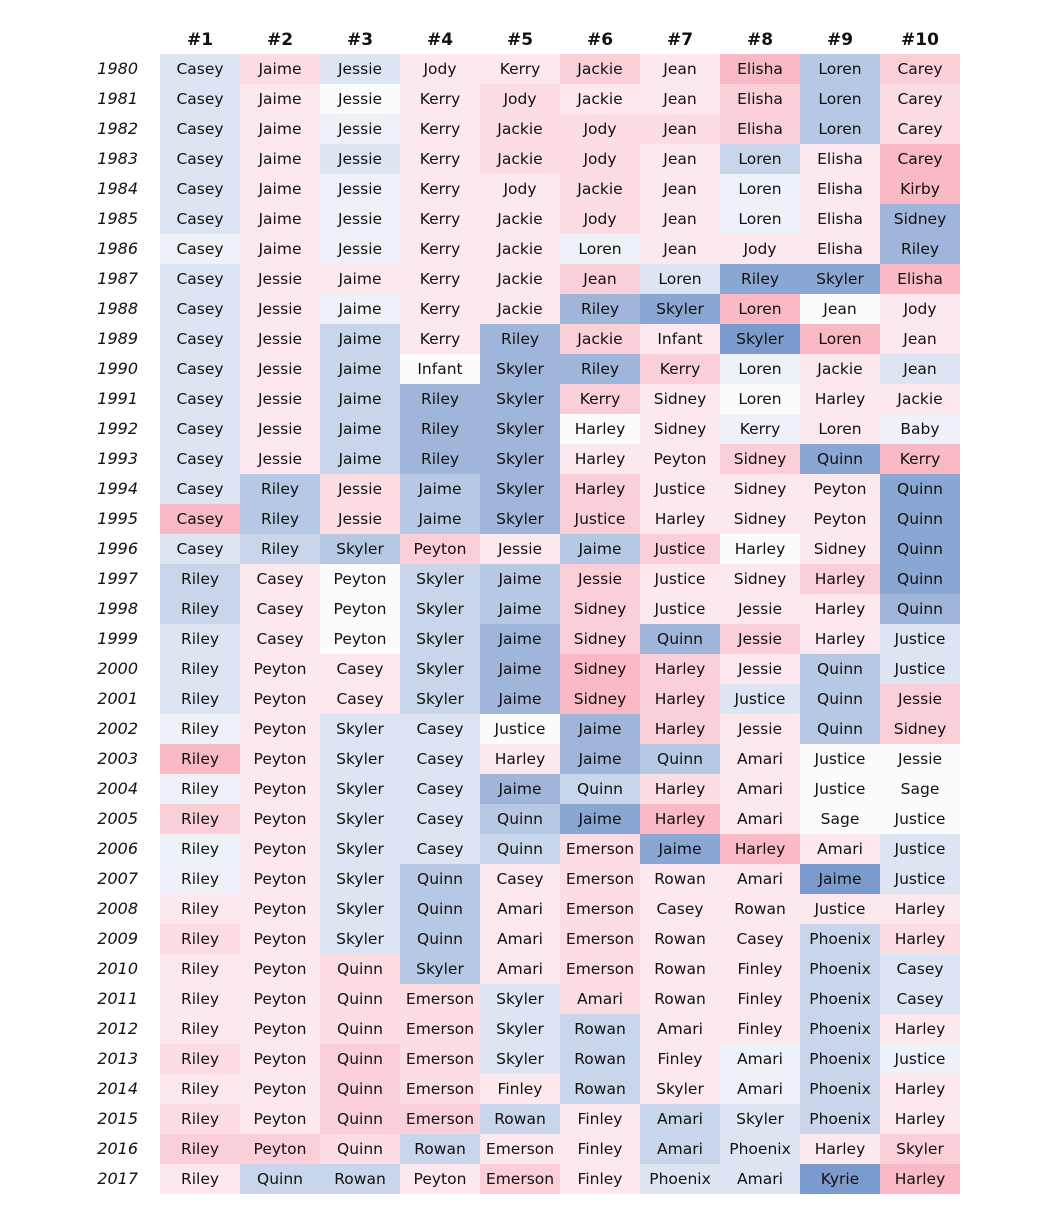 The width and height of the screenshot is (1041, 1219). I want to click on year-label: 2017, so click(117, 1178).